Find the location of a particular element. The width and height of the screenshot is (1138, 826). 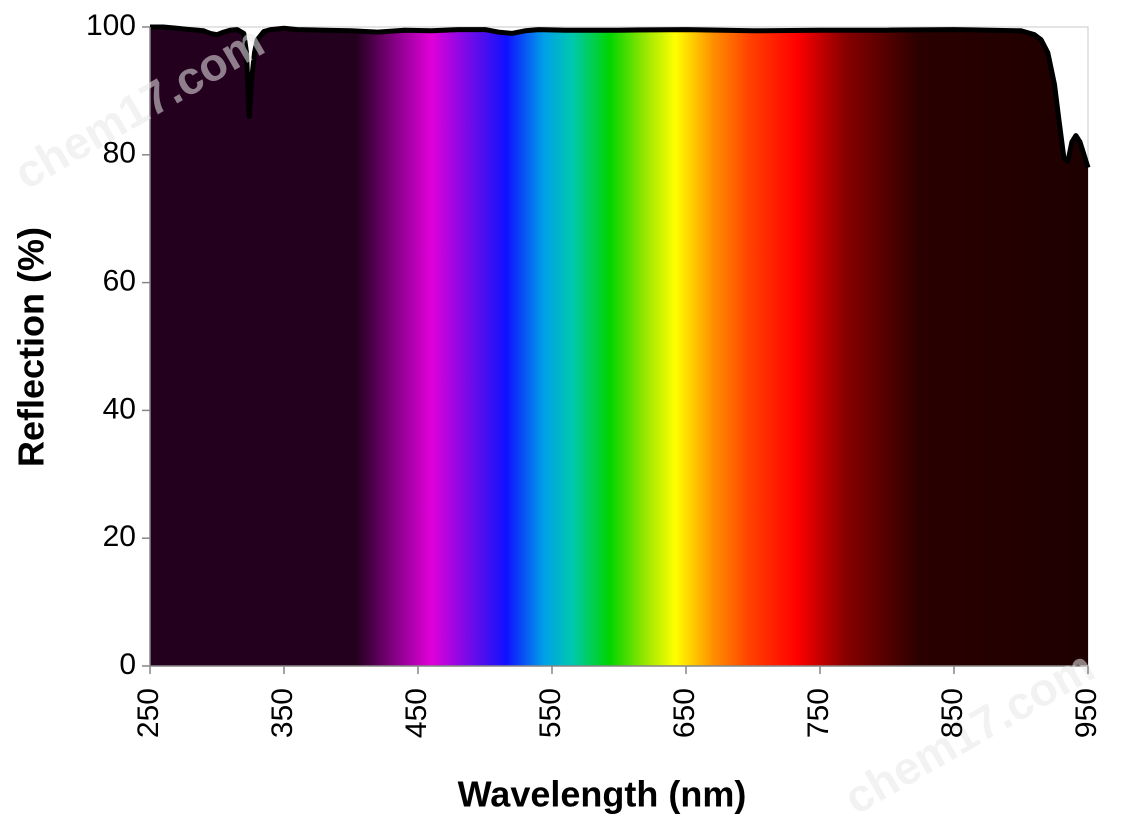

y-tick-label: 80 is located at coordinates (119, 153).